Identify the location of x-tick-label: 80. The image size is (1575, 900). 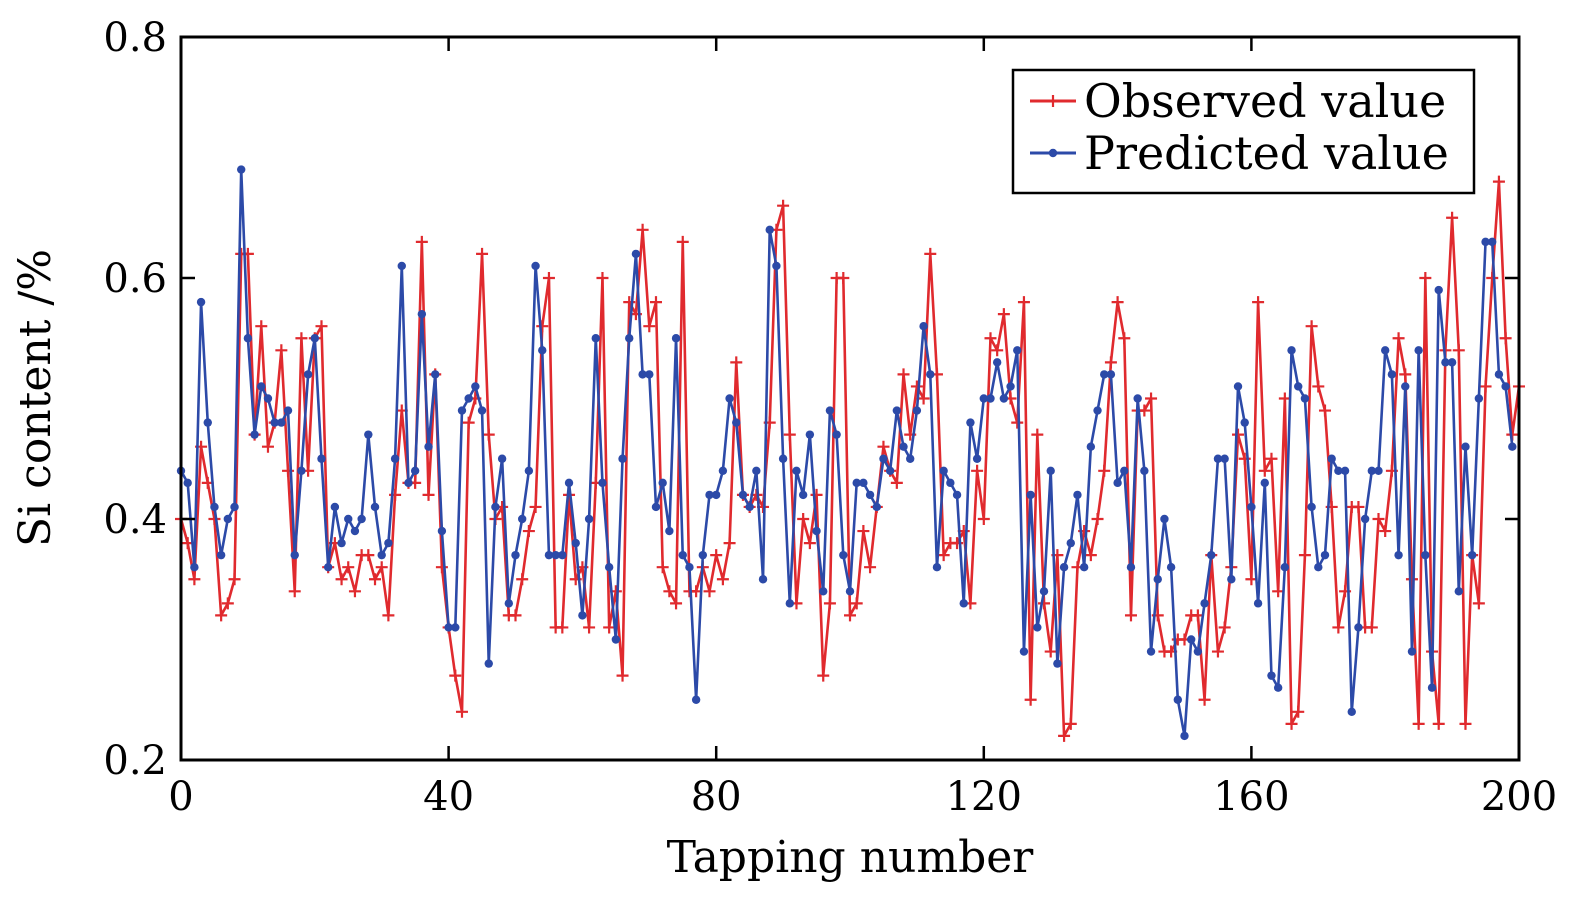
(716, 797).